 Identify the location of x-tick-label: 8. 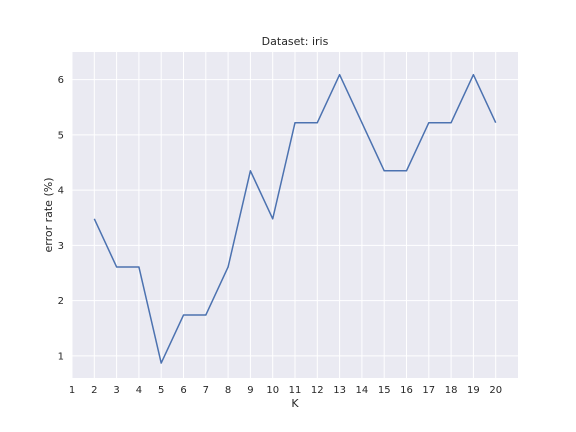
(228, 390).